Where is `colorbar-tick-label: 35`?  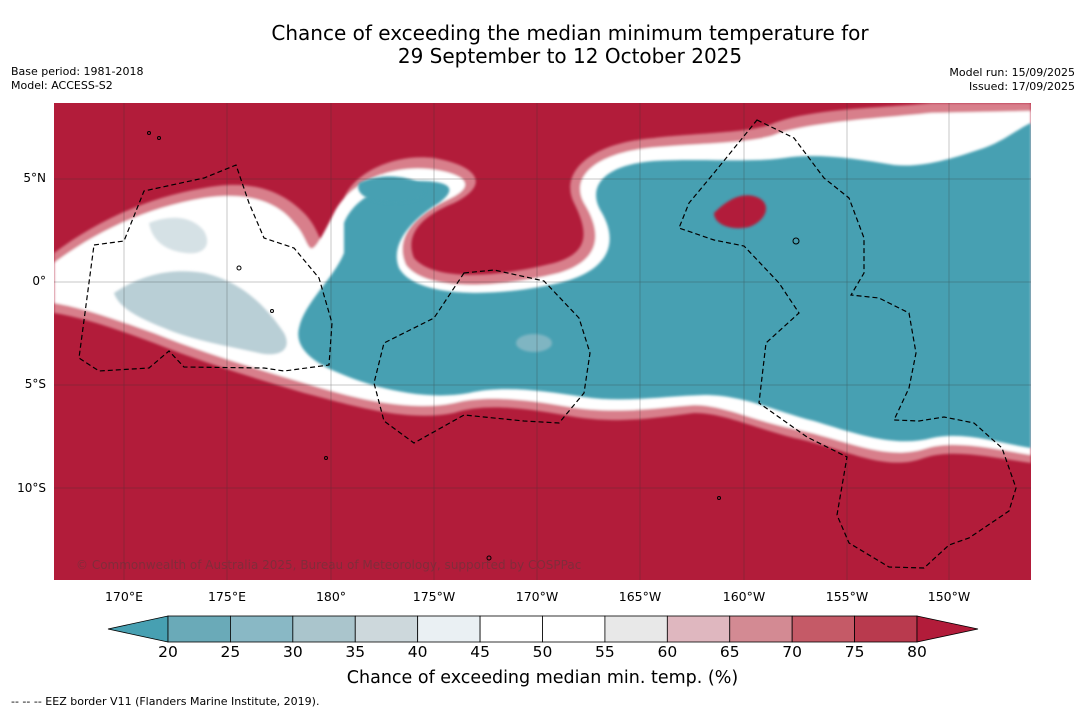
colorbar-tick-label: 35 is located at coordinates (355, 652).